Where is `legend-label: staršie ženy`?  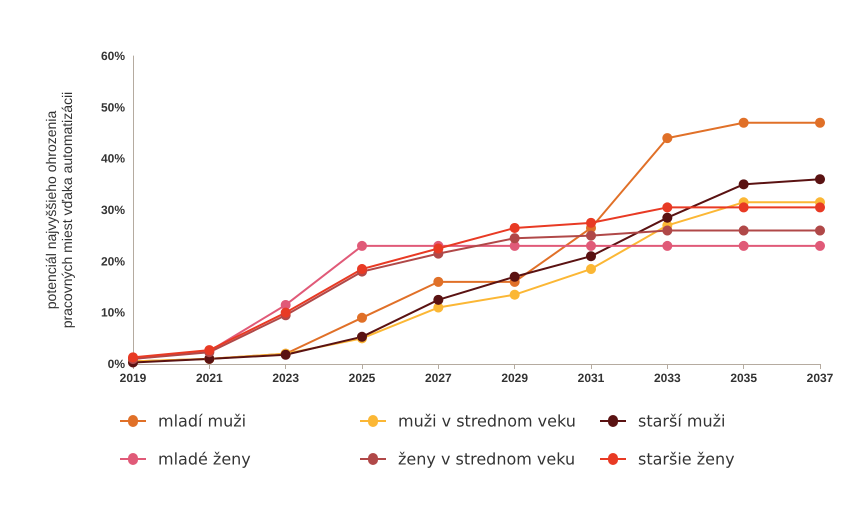 legend-label: staršie ženy is located at coordinates (686, 459).